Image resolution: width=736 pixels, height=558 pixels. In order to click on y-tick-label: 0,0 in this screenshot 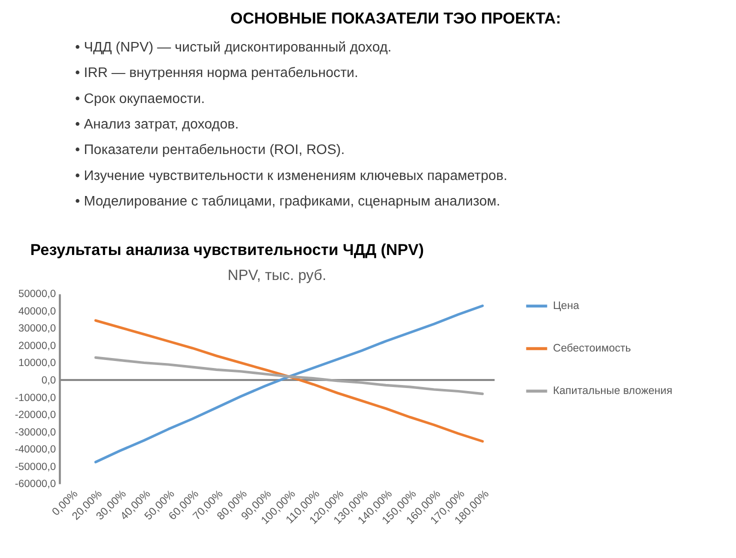, I will do `click(48, 380)`.